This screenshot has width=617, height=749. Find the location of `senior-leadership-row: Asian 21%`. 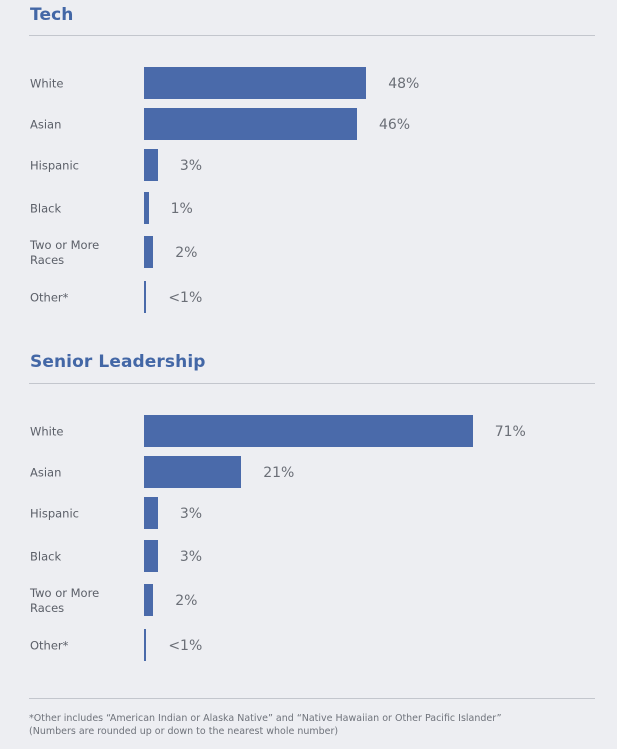

senior-leadership-row: Asian 21% is located at coordinates (308, 473).